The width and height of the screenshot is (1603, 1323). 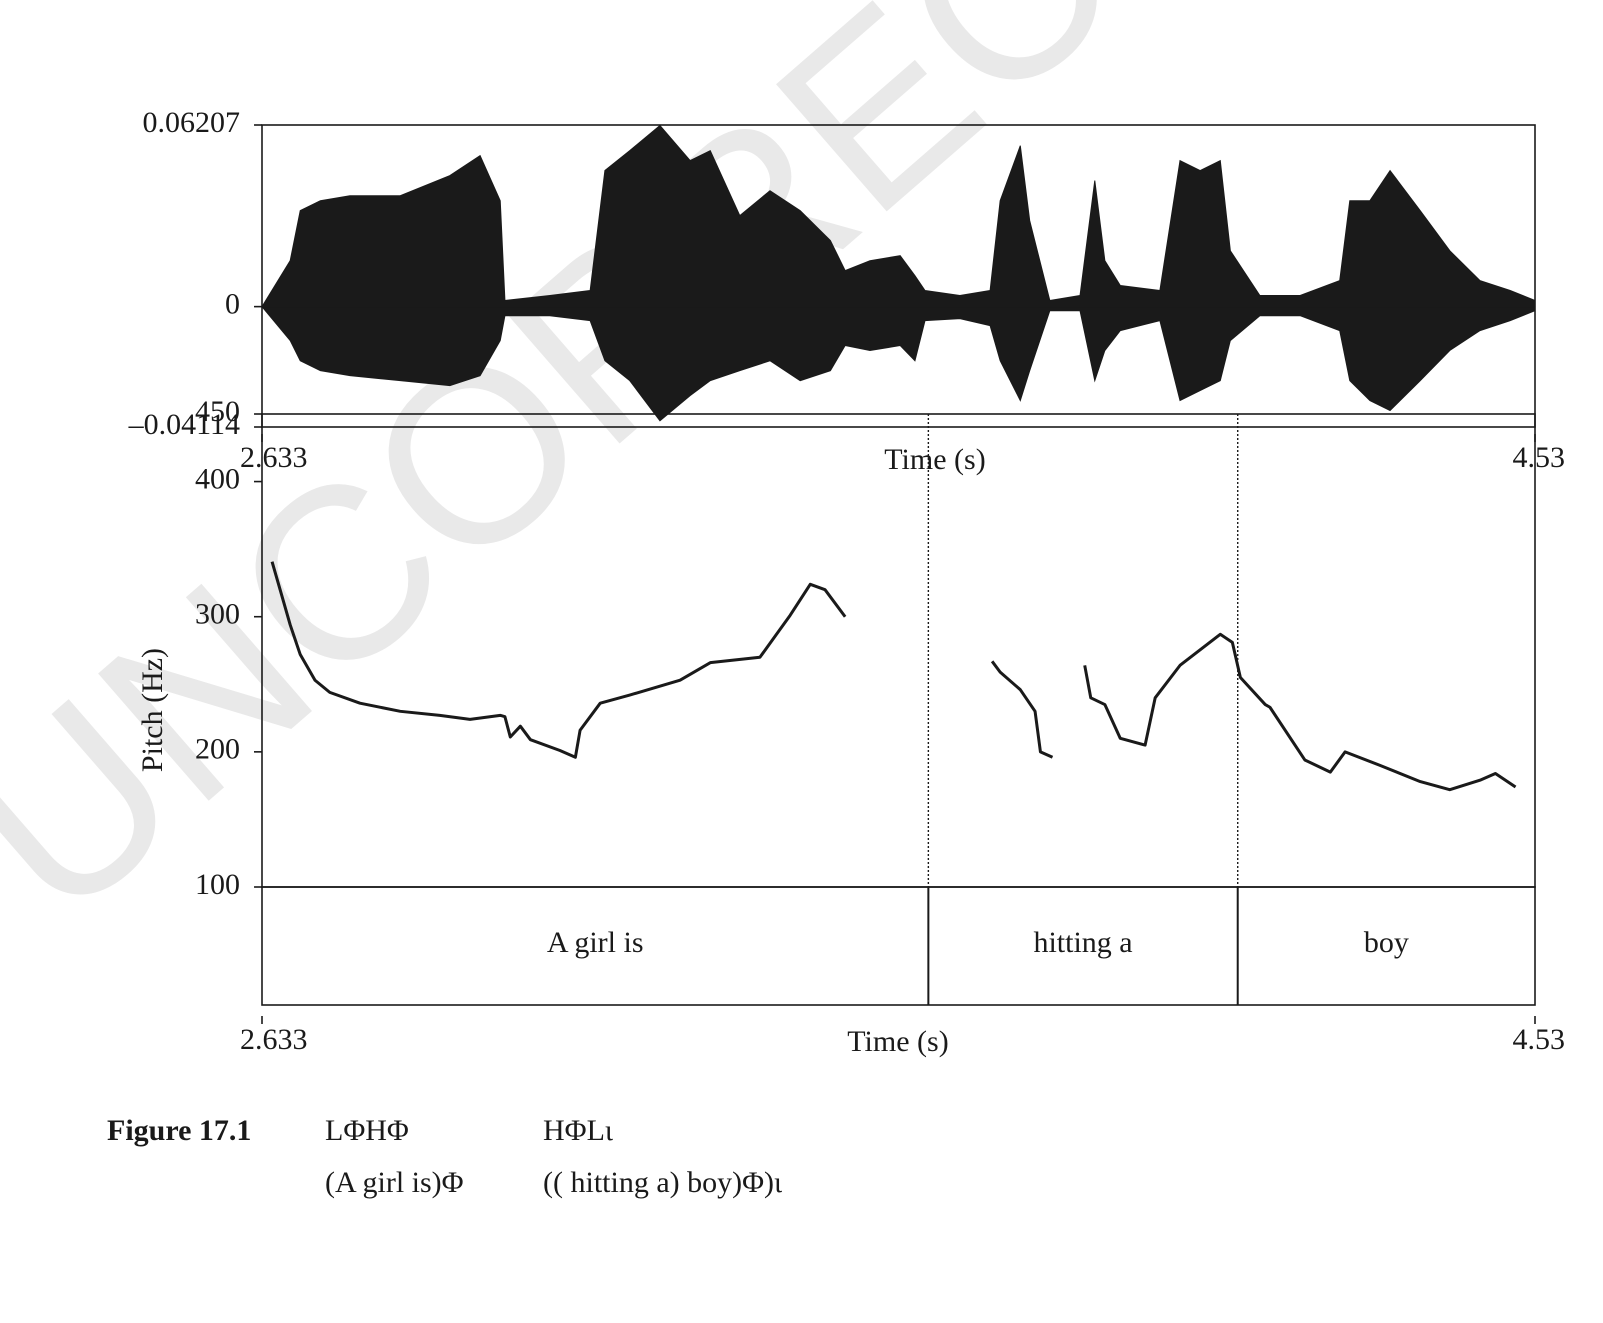 What do you see at coordinates (898, 946) in the screenshot?
I see `tier-frame` at bounding box center [898, 946].